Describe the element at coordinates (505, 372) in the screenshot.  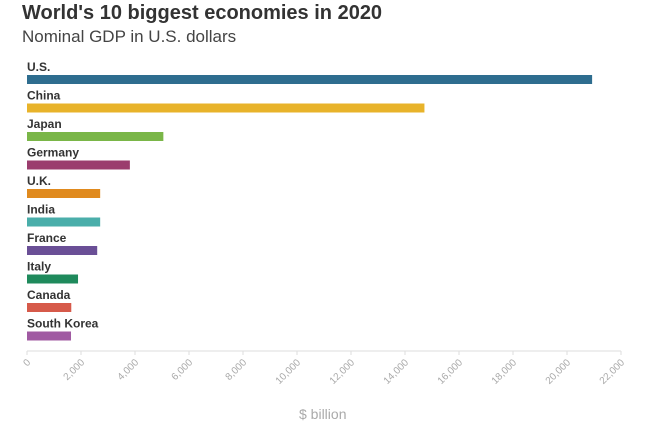
I see `x-tick-label: 18,000` at that location.